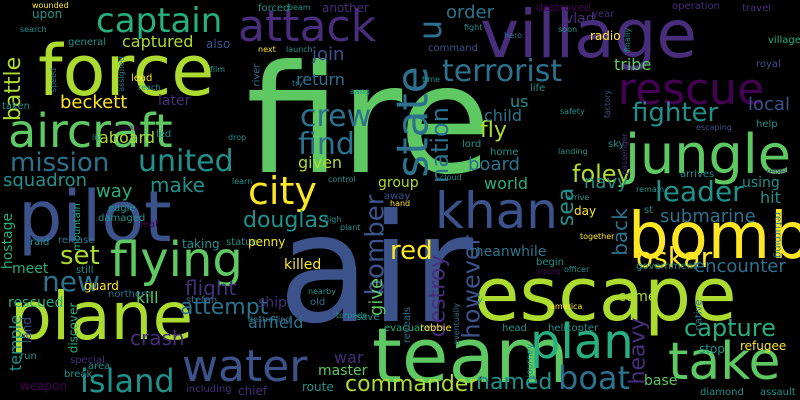  What do you see at coordinates (272, 303) in the screenshot?
I see `word-ship: ship` at bounding box center [272, 303].